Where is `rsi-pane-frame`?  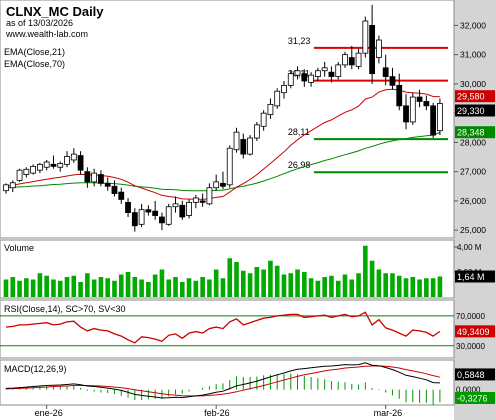
rsi-pane-frame is located at coordinates (227, 329).